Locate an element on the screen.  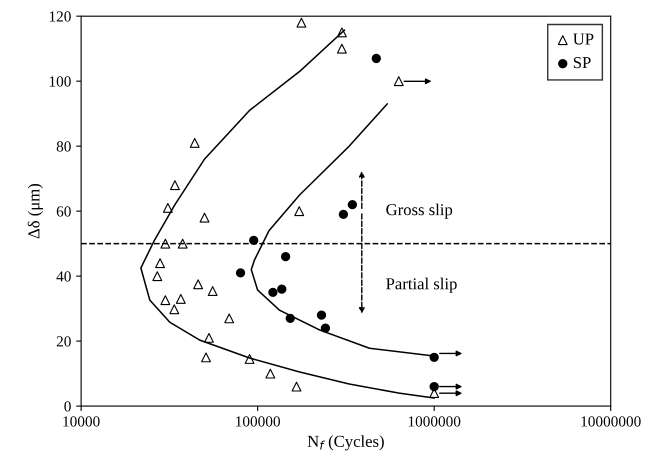
legend-label: SP is located at coordinates (582, 62).